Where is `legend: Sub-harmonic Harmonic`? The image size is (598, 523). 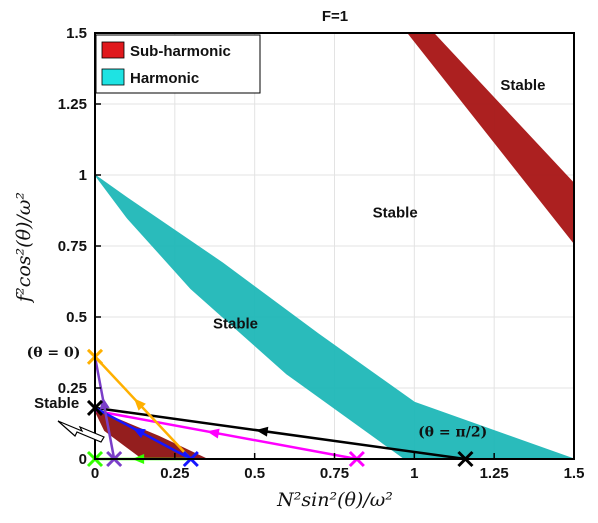 legend: Sub-harmonic Harmonic is located at coordinates (178, 64).